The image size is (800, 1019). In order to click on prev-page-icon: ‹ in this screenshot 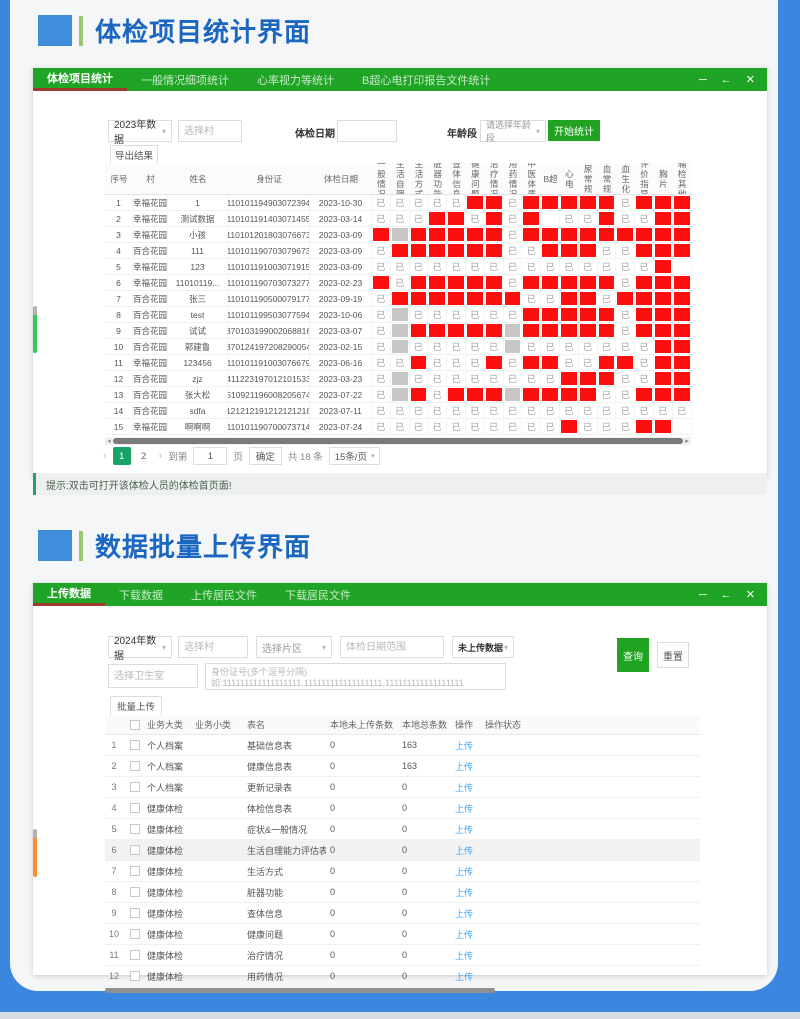, I will do `click(105, 456)`.